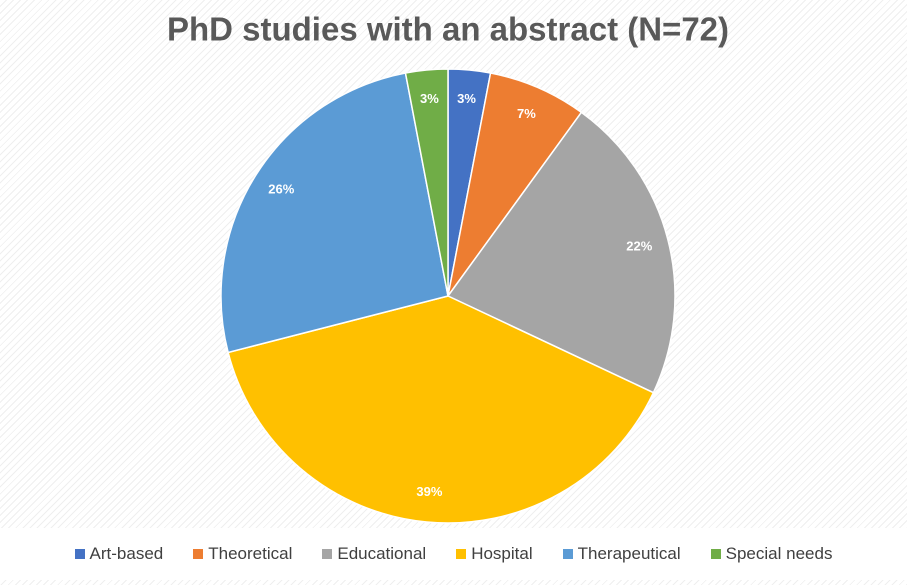 The height and width of the screenshot is (585, 907). What do you see at coordinates (281, 189) in the screenshot?
I see `data-label: 26%` at bounding box center [281, 189].